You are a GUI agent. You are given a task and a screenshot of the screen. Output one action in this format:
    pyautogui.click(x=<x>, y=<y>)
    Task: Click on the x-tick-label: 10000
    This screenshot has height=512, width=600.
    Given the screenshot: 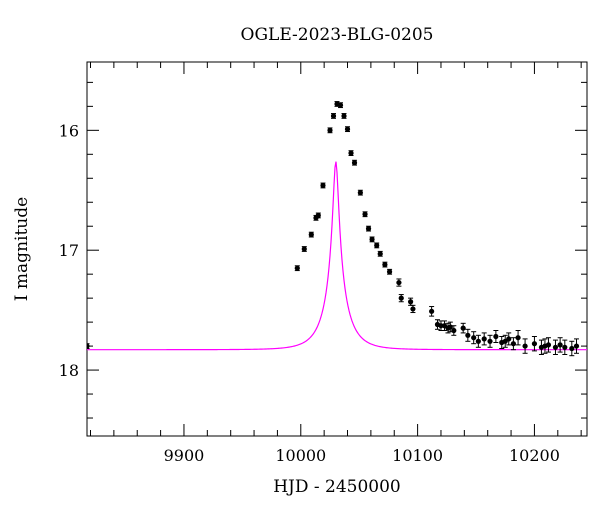 What is the action you would take?
    pyautogui.click(x=300, y=455)
    